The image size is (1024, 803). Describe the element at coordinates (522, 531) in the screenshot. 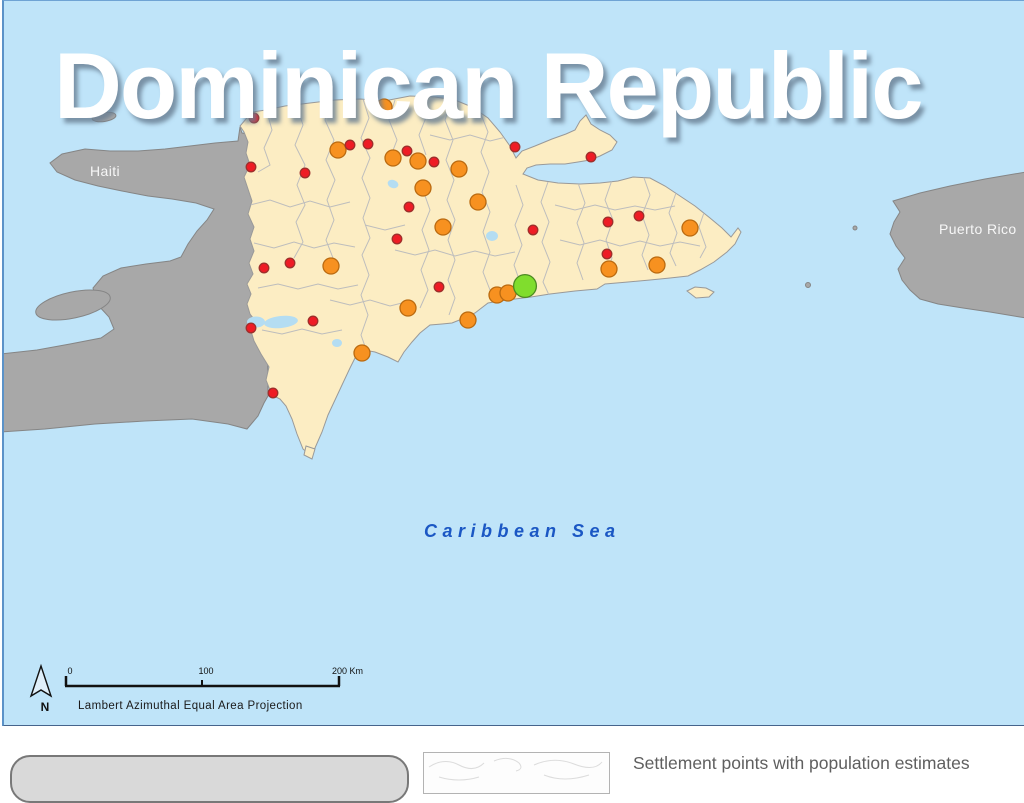

I see `caribbean-sea-label: Caribbean Sea` at that location.